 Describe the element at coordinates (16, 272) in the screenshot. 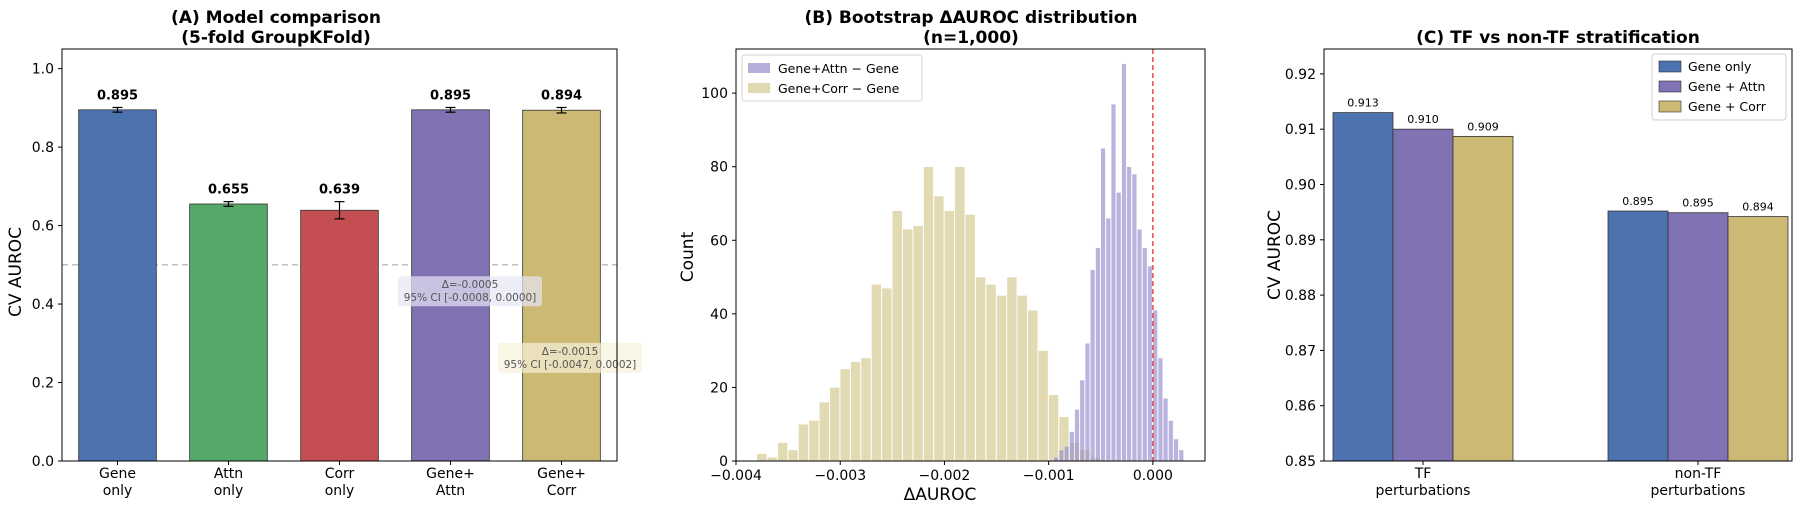

I see `panel-a-y-axis-label: CV AUROC` at that location.